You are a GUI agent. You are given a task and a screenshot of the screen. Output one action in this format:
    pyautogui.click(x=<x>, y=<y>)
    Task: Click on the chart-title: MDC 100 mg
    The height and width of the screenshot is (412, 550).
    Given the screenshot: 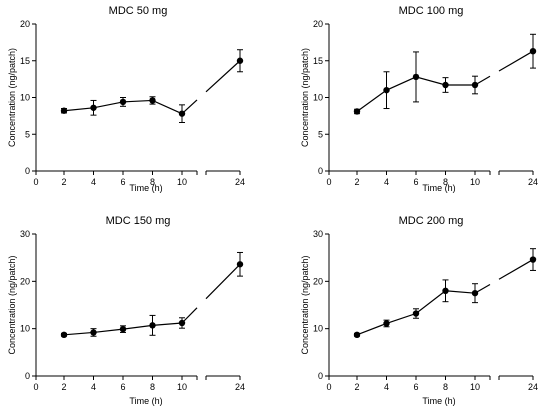 What is the action you would take?
    pyautogui.click(x=431, y=11)
    